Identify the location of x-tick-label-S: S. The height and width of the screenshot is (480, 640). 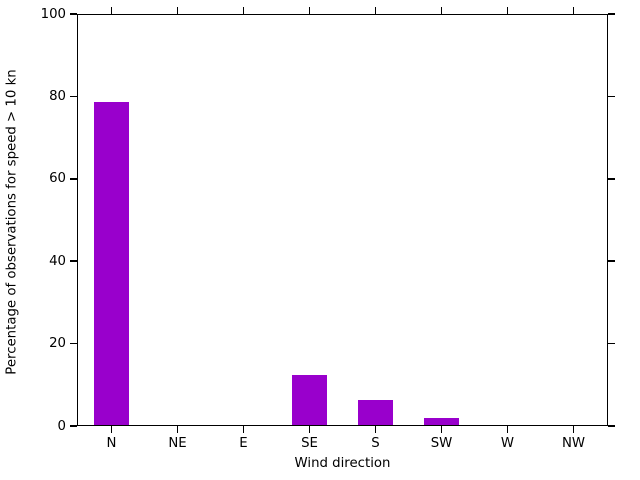
(375, 443).